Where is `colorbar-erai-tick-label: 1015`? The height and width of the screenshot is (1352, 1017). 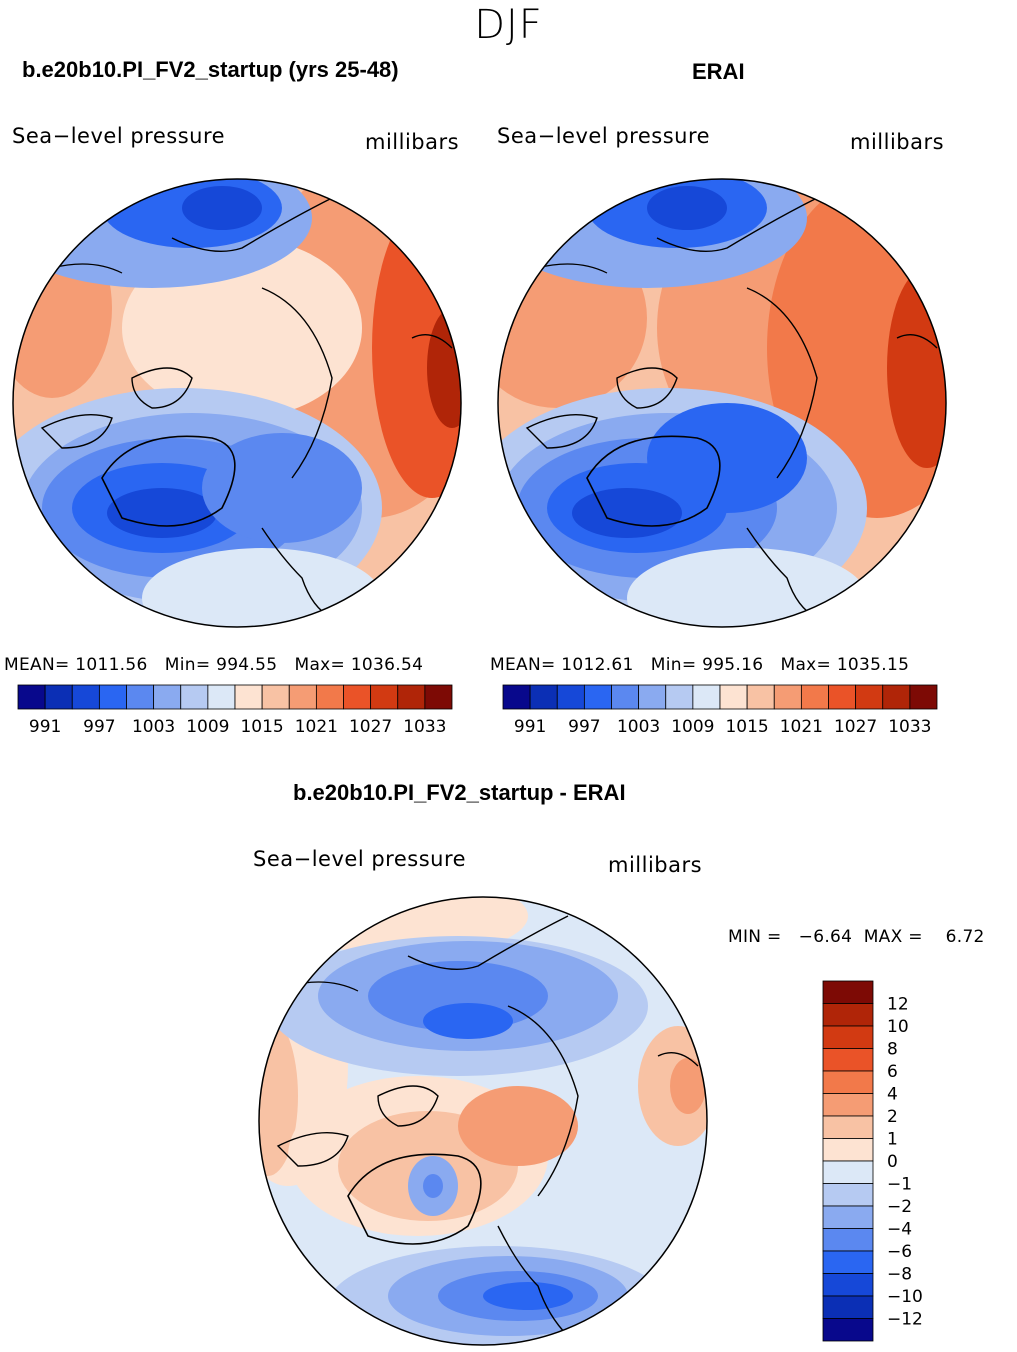 colorbar-erai-tick-label: 1015 is located at coordinates (746, 727).